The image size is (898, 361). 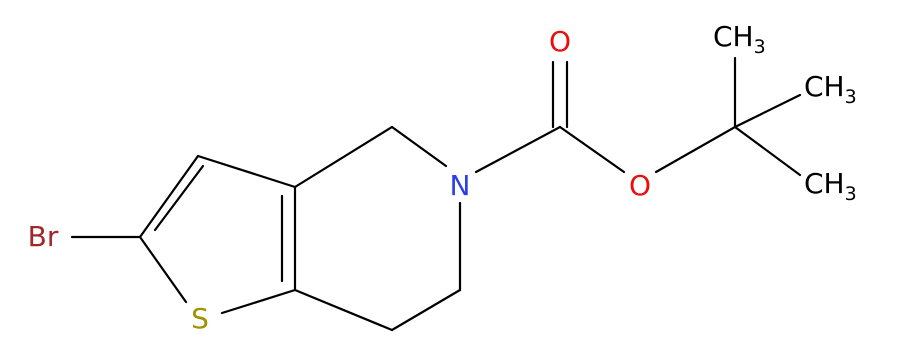 I want to click on atom-label: S, so click(x=200, y=318).